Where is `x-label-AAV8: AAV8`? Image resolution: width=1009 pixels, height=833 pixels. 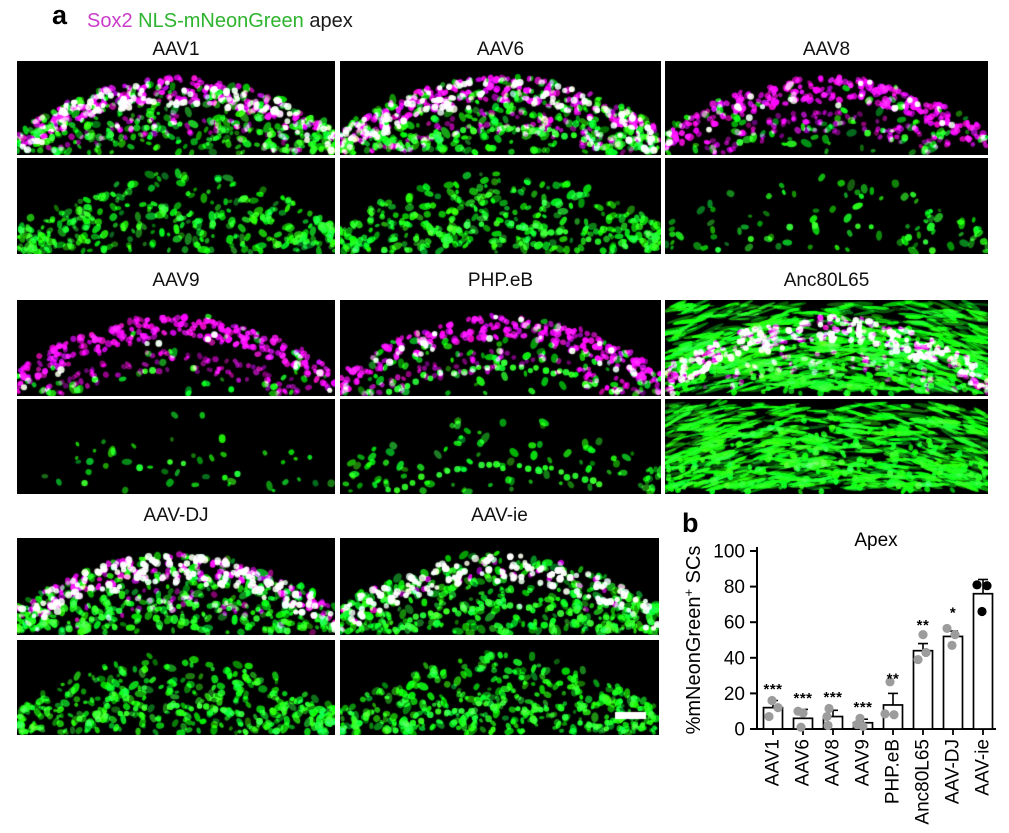
x-label-AAV8: AAV8 is located at coordinates (833, 762).